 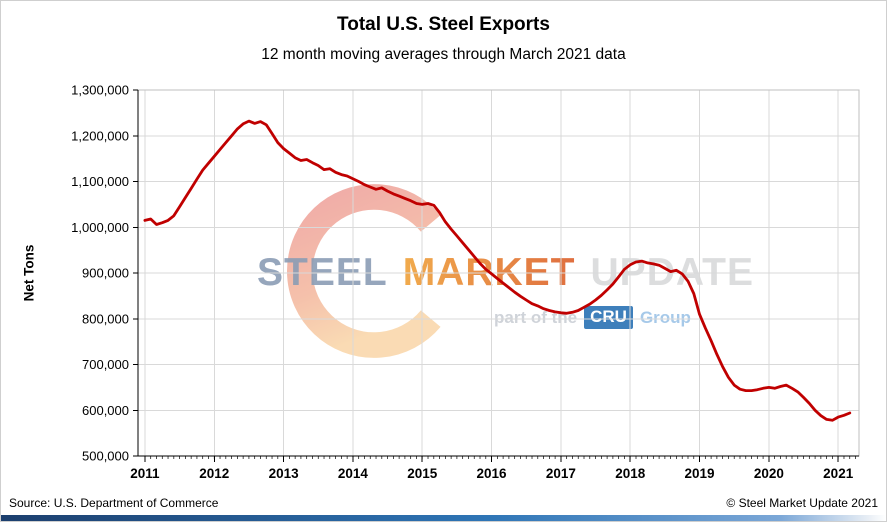 What do you see at coordinates (700, 473) in the screenshot?
I see `svg-text: 2019` at bounding box center [700, 473].